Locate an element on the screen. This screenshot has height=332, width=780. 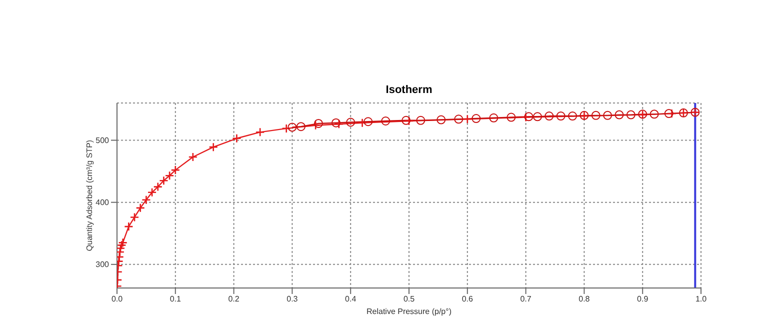
x-tick-label: 0.6 is located at coordinates (468, 299).